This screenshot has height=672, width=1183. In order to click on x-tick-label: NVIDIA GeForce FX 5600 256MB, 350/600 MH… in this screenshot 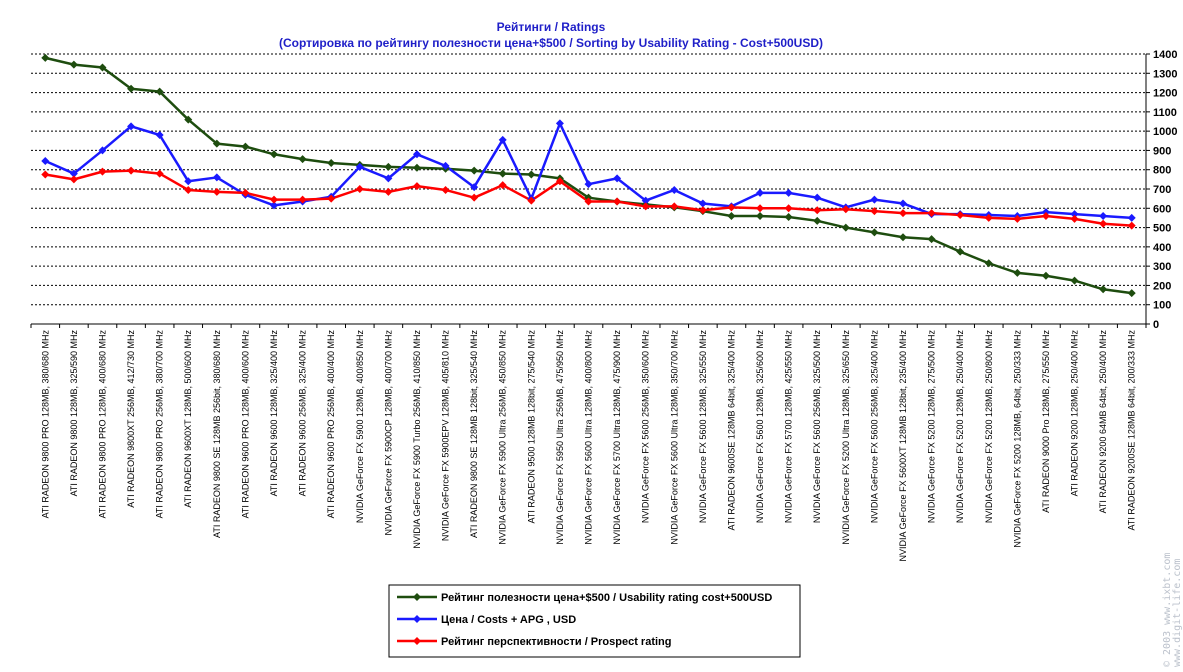, I will do `click(646, 427)`.